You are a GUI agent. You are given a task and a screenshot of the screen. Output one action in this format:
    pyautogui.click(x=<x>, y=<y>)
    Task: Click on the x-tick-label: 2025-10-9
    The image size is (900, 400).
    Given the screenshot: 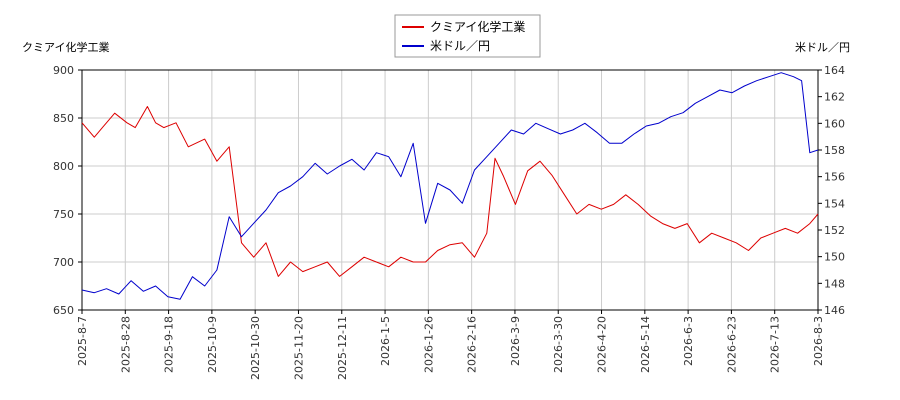 What is the action you would take?
    pyautogui.click(x=212, y=344)
    